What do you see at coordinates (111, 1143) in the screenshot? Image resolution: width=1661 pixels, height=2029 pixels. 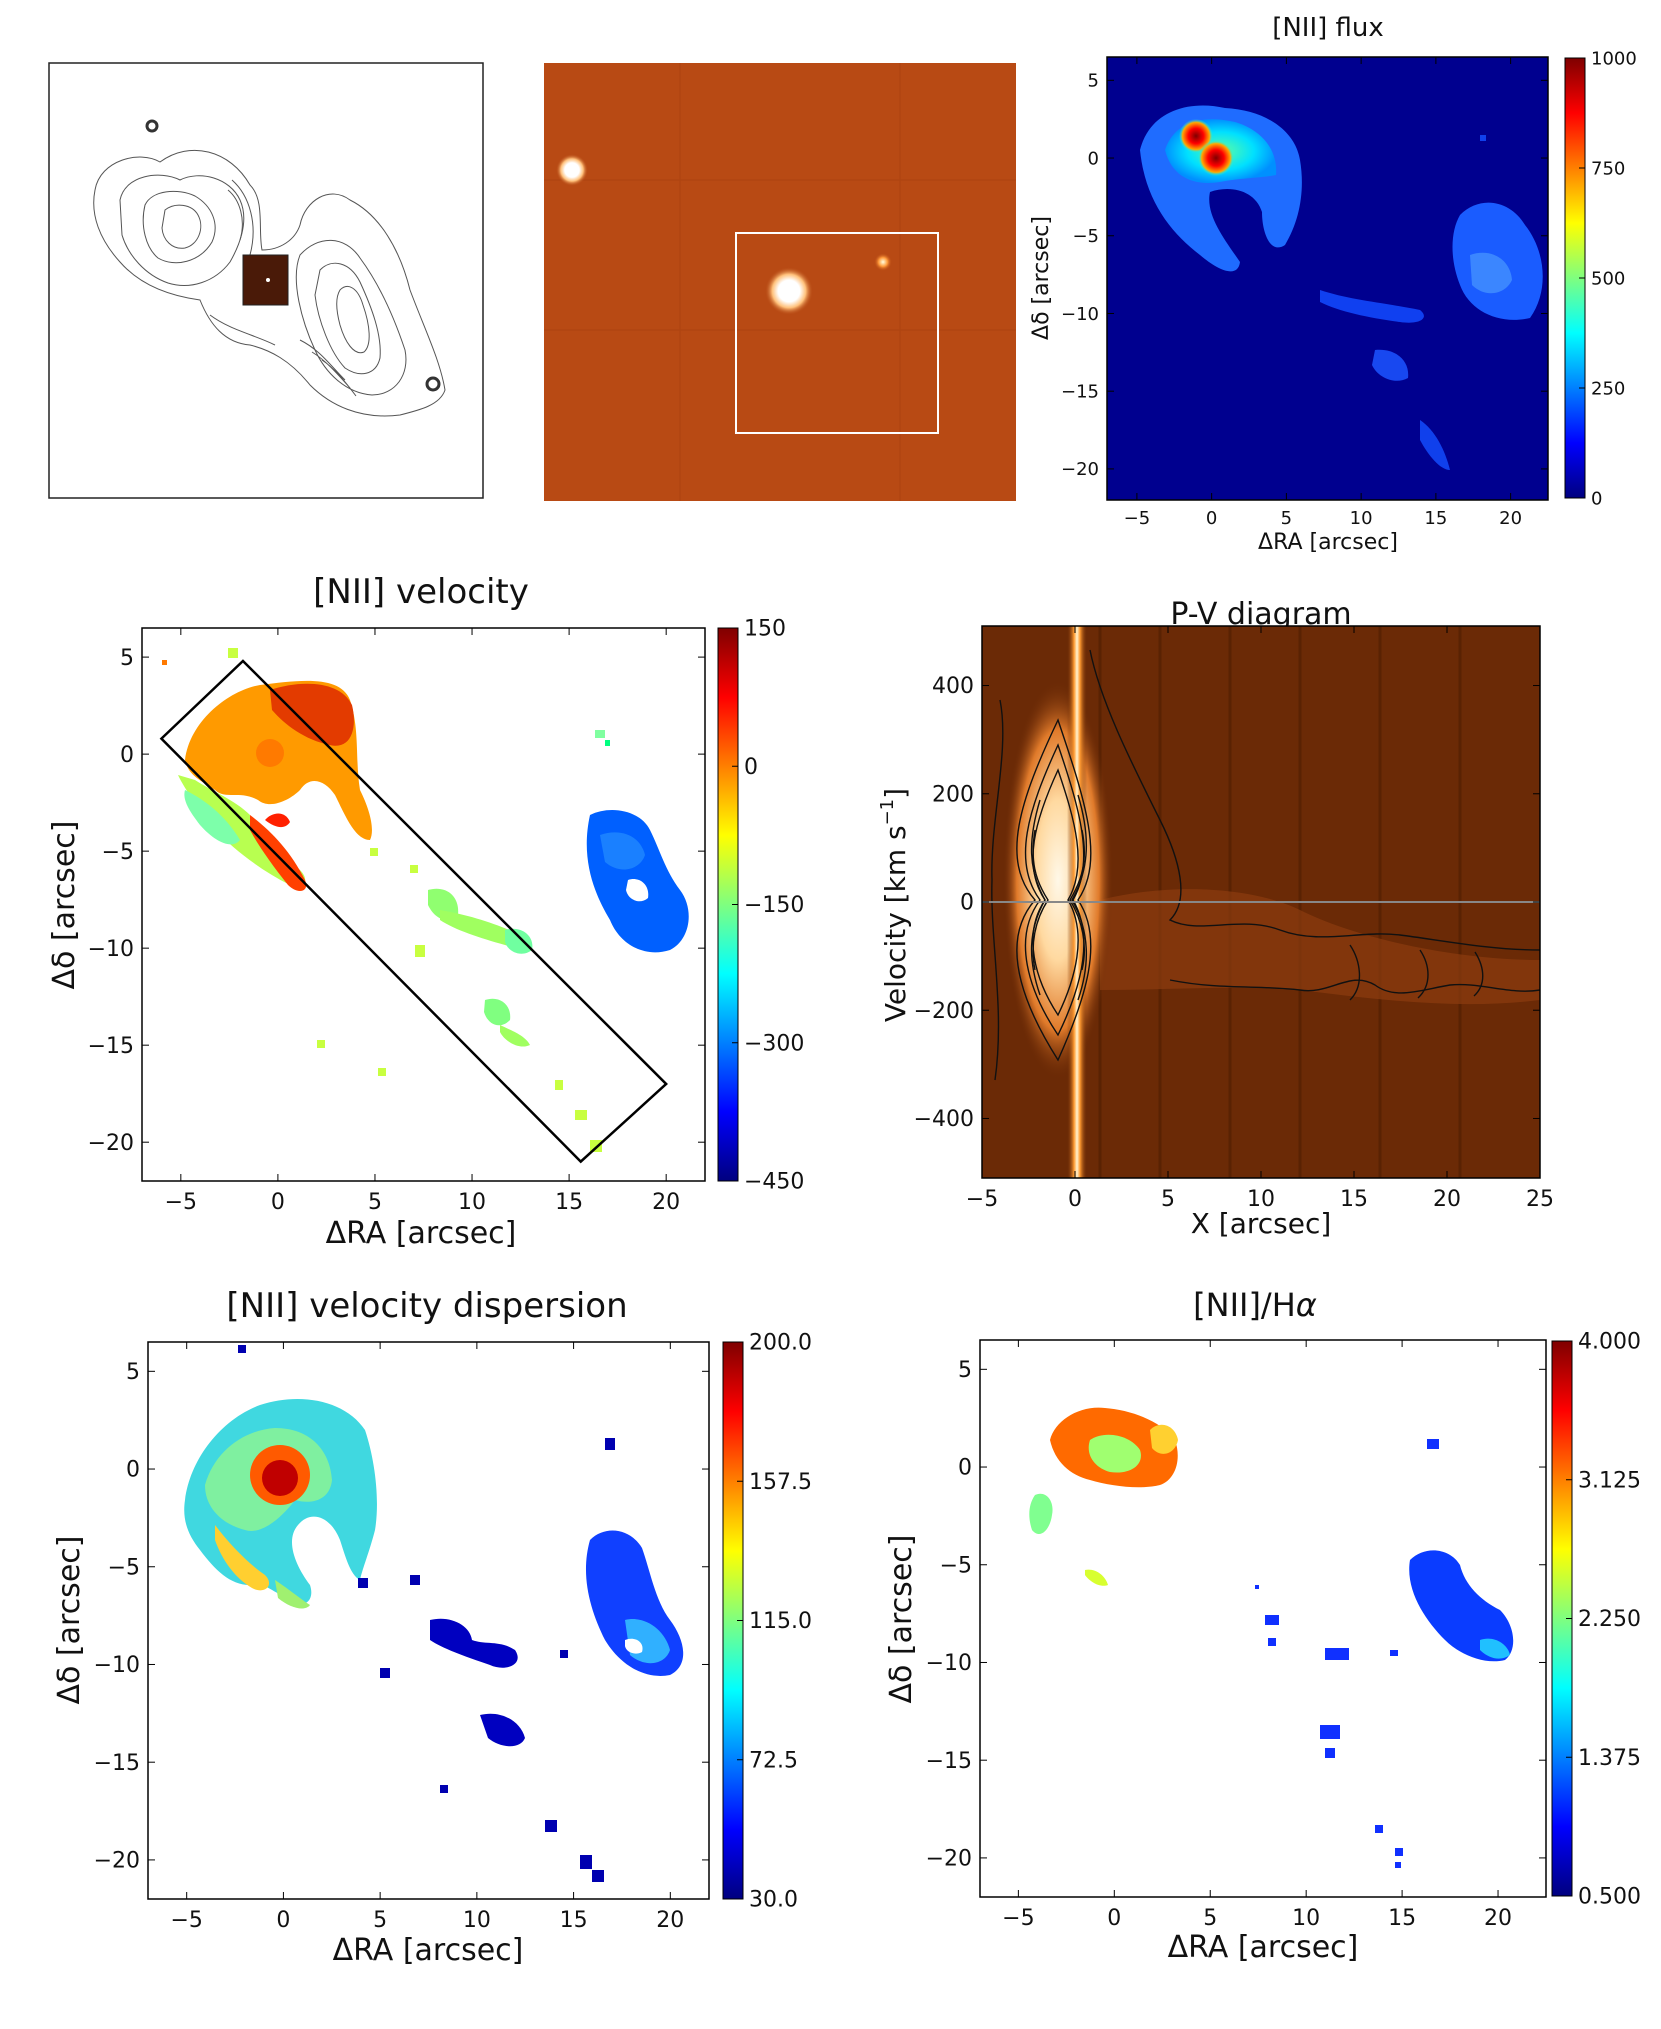 I see `velocity-ytick-label: −20` at bounding box center [111, 1143].